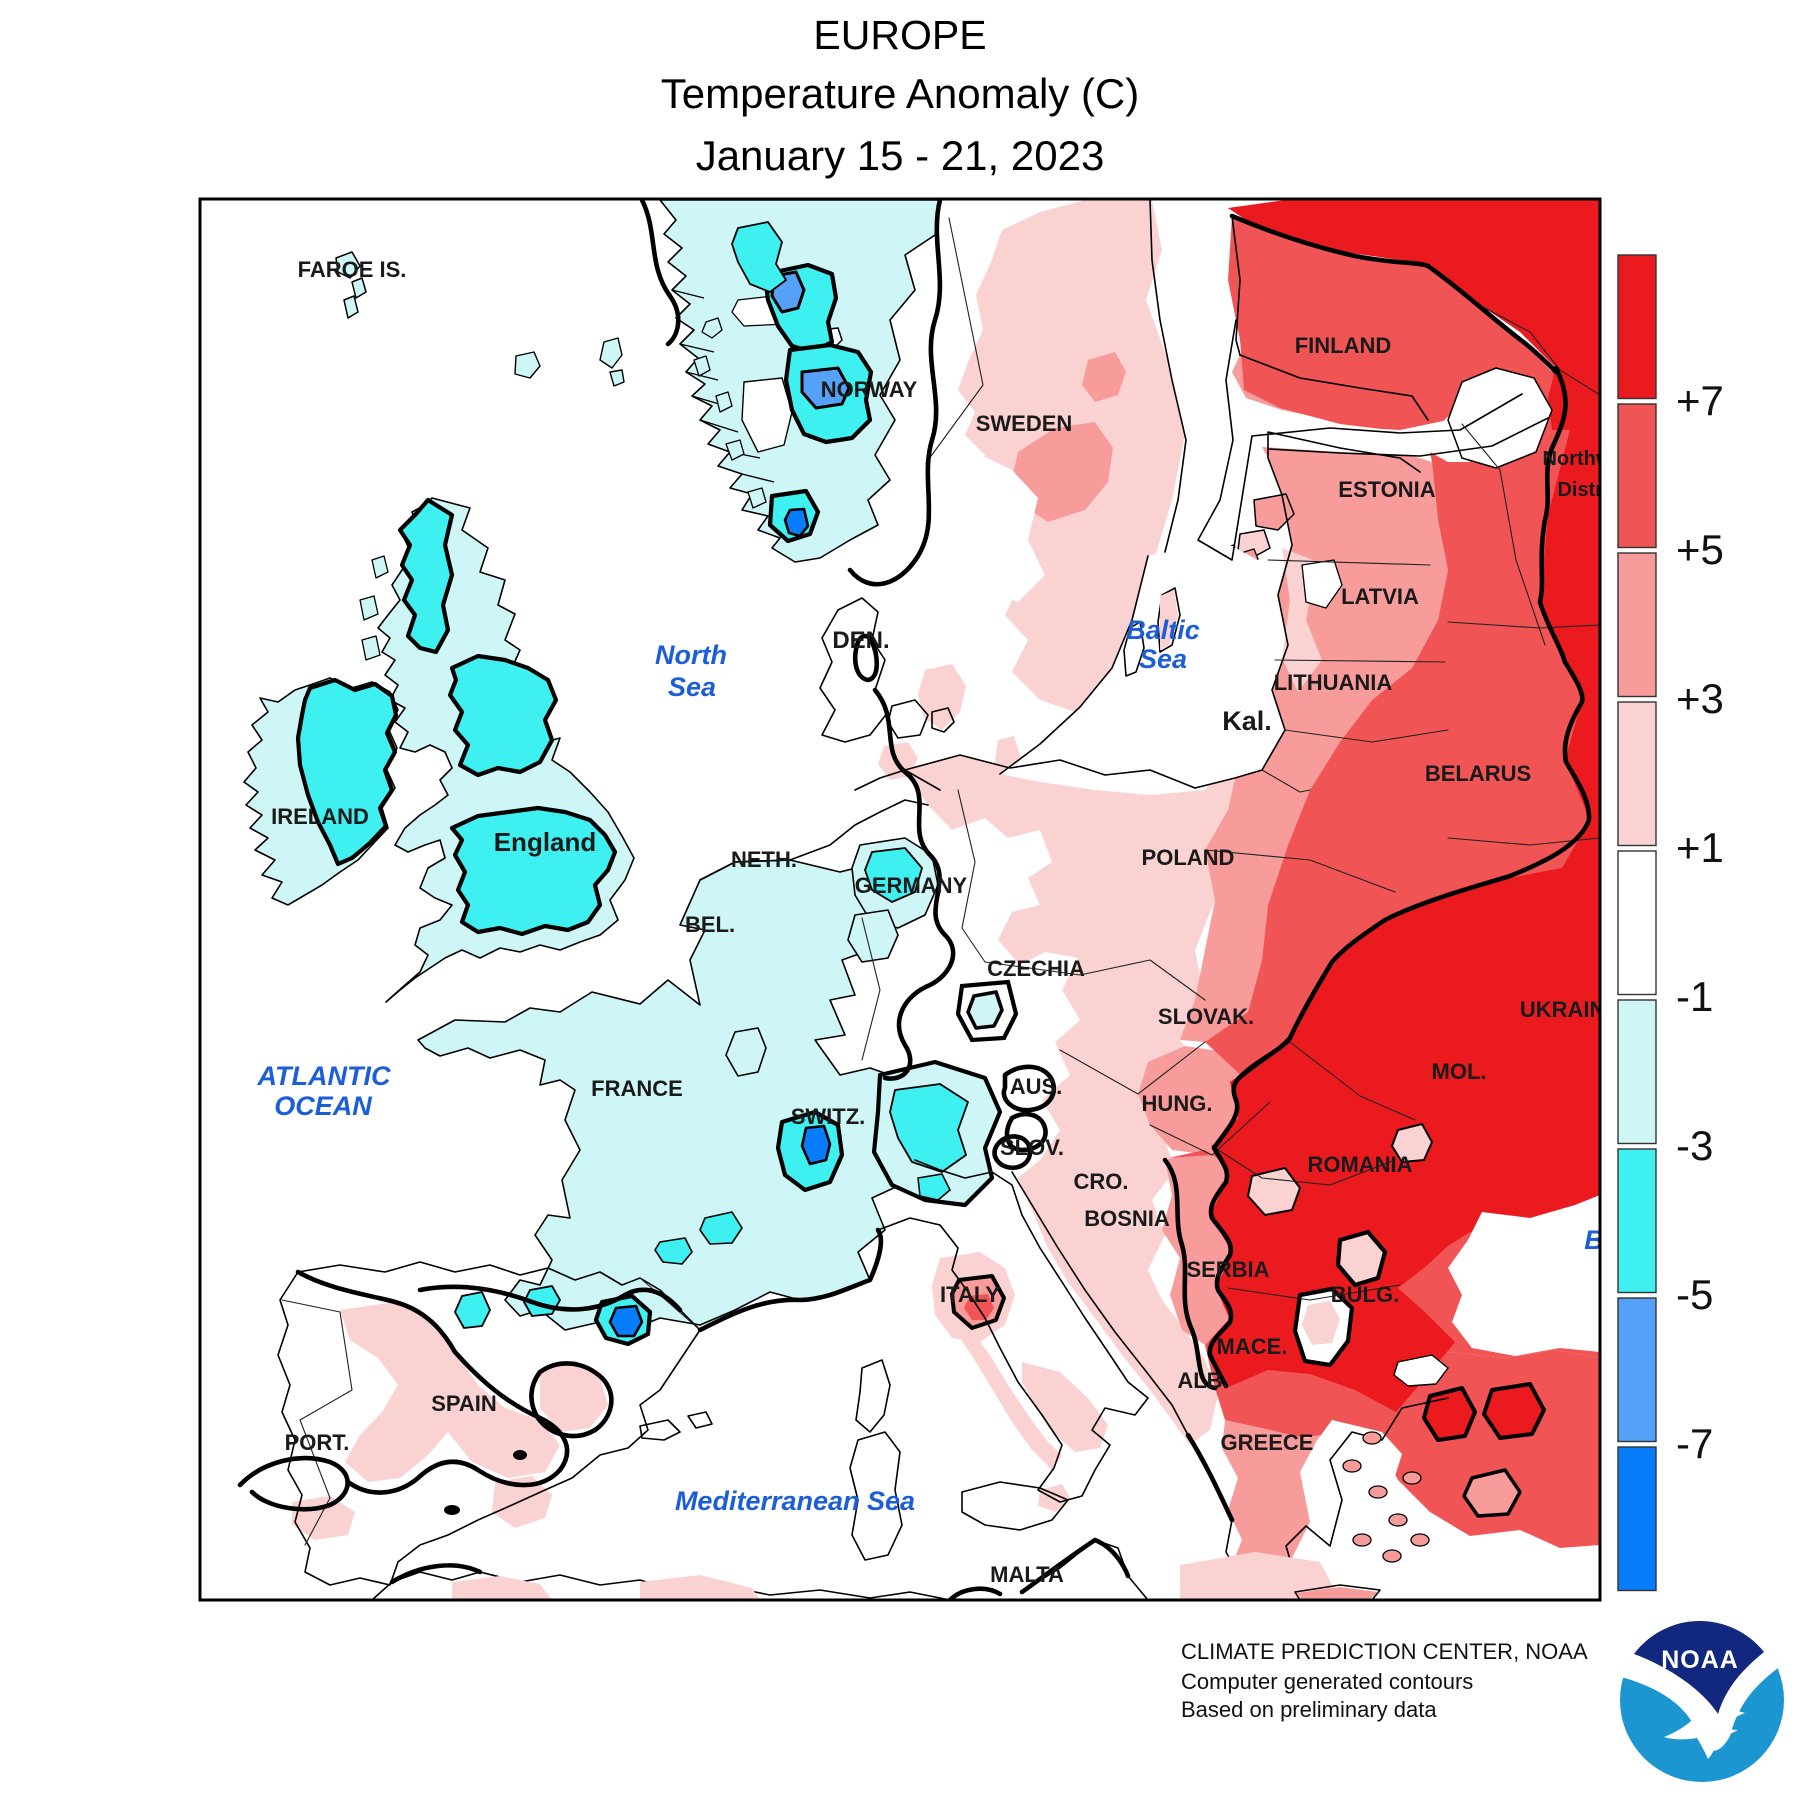 The image size is (1800, 1800). Describe the element at coordinates (1700, 1660) in the screenshot. I see `svg-text: NOAA` at that location.